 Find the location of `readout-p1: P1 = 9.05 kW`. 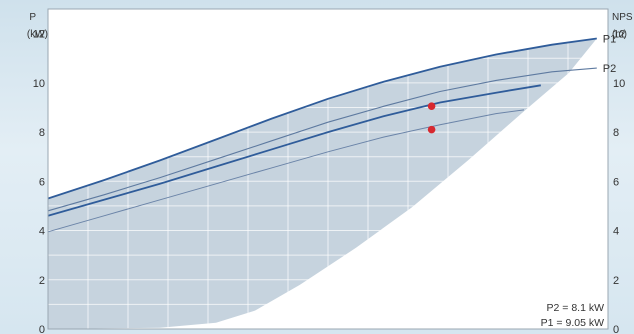

readout-p1: P1 = 9.05 kW is located at coordinates (572, 323).